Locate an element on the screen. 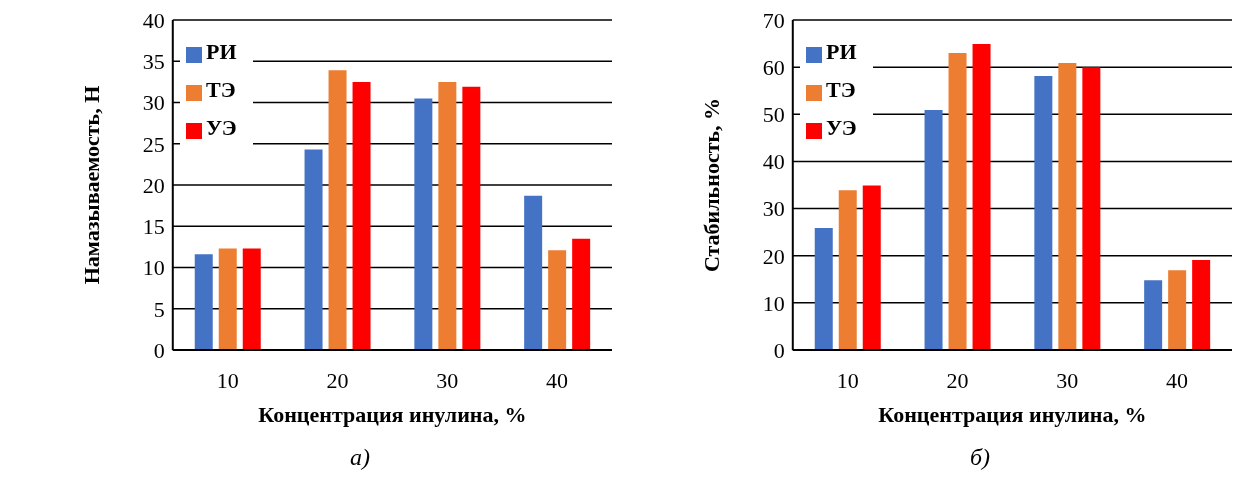  y-tick-label: 15 is located at coordinates (153, 227).